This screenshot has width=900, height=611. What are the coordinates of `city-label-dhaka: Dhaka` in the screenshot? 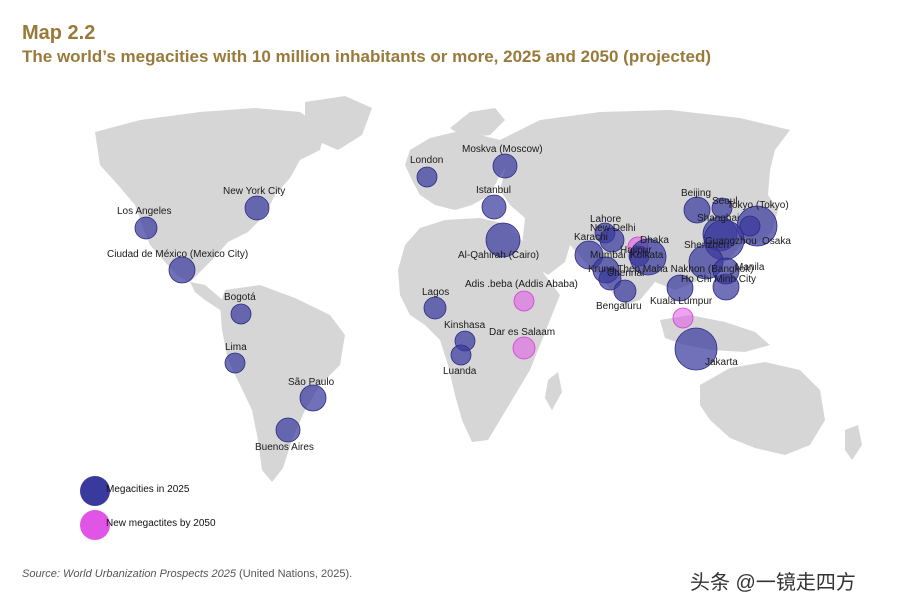 It's located at (654, 240).